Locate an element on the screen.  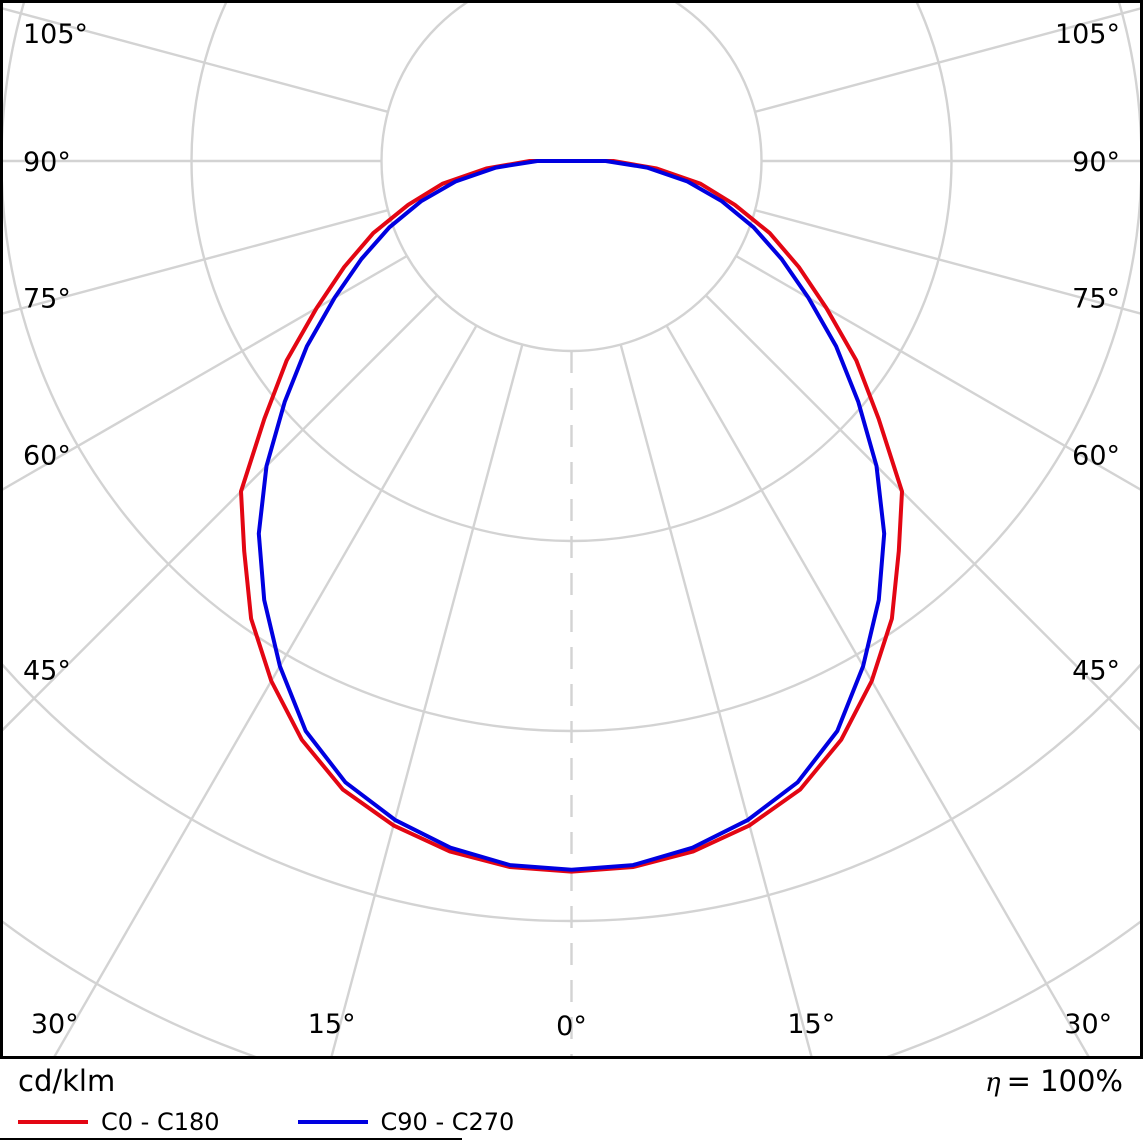
eta-symbol: η is located at coordinates (992, 1083).